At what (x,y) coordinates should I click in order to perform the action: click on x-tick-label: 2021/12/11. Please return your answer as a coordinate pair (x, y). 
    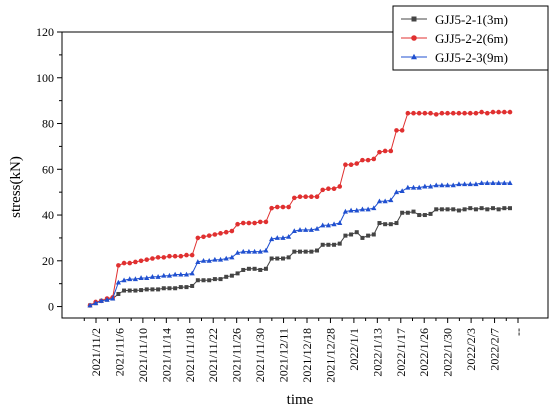
    Looking at the image, I should click on (284, 355).